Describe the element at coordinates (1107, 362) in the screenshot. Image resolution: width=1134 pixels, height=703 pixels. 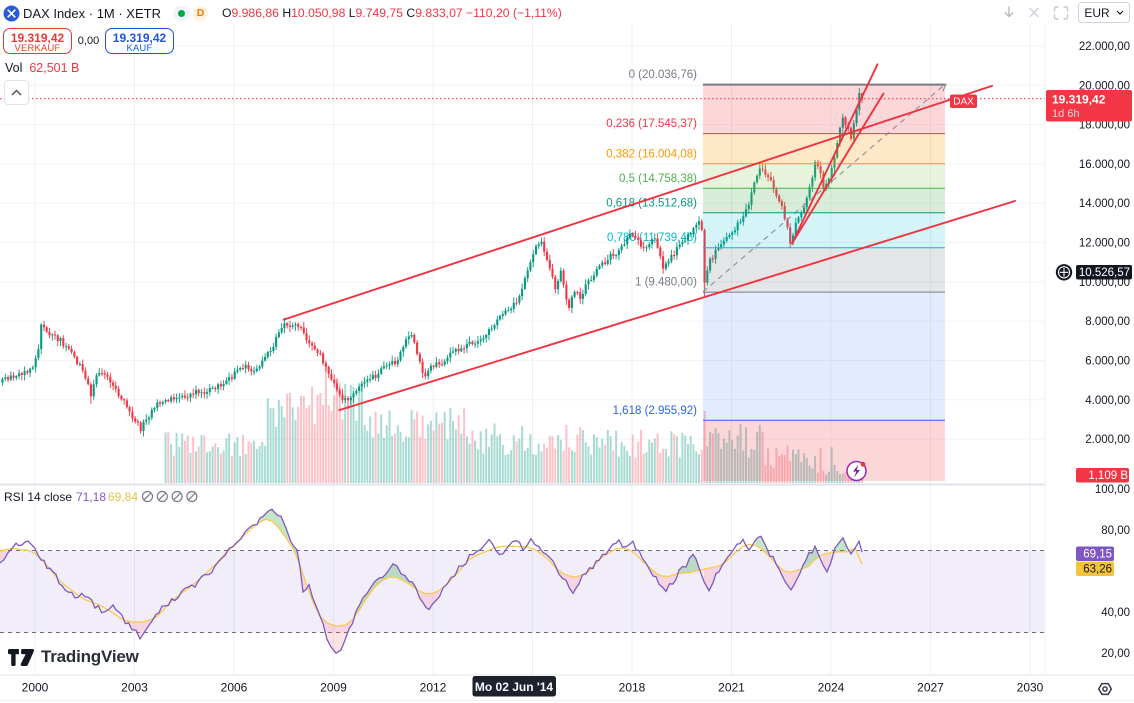
I see `svg-text: 6.000,00` at that location.